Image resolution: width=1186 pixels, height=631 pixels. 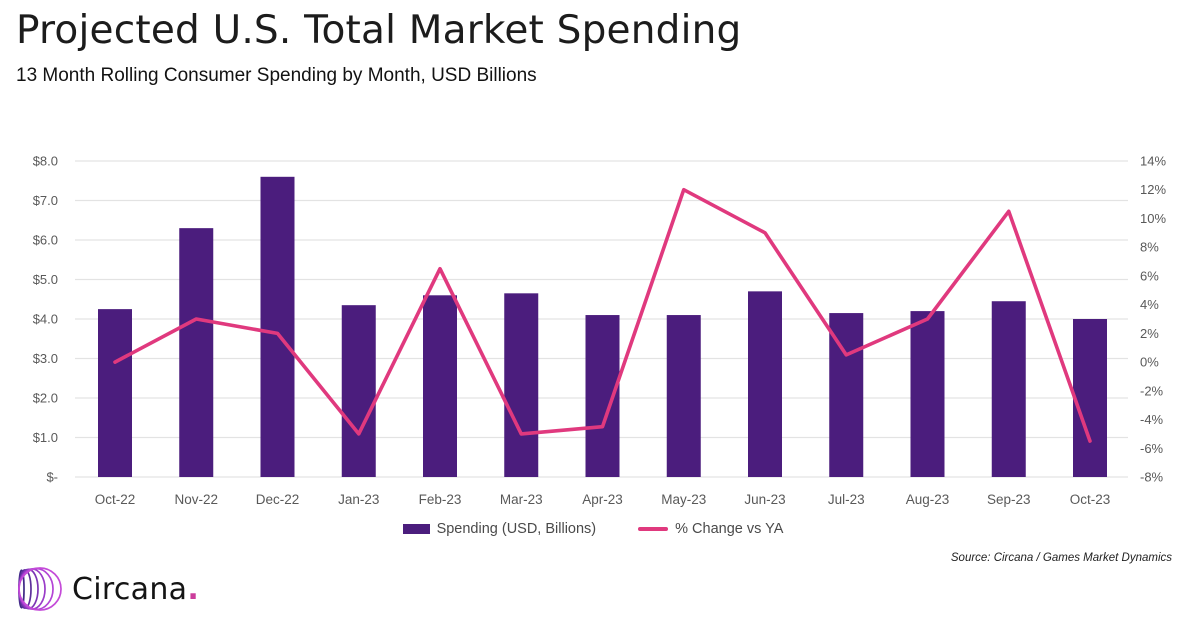 I want to click on left-axis-tick: $1.0, so click(x=45, y=437).